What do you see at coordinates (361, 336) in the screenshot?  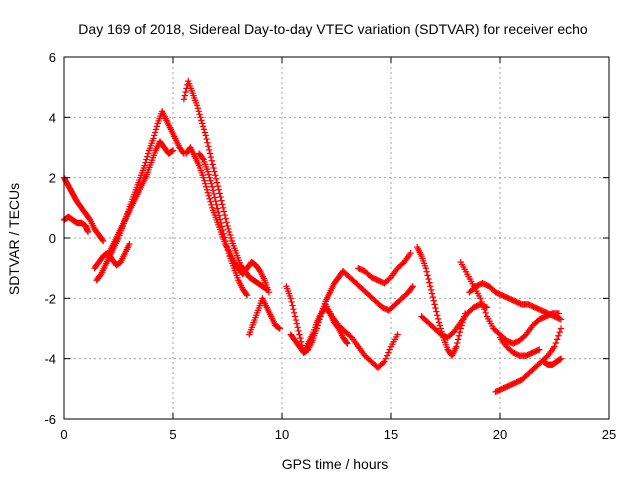 I see `series-track-l` at bounding box center [361, 336].